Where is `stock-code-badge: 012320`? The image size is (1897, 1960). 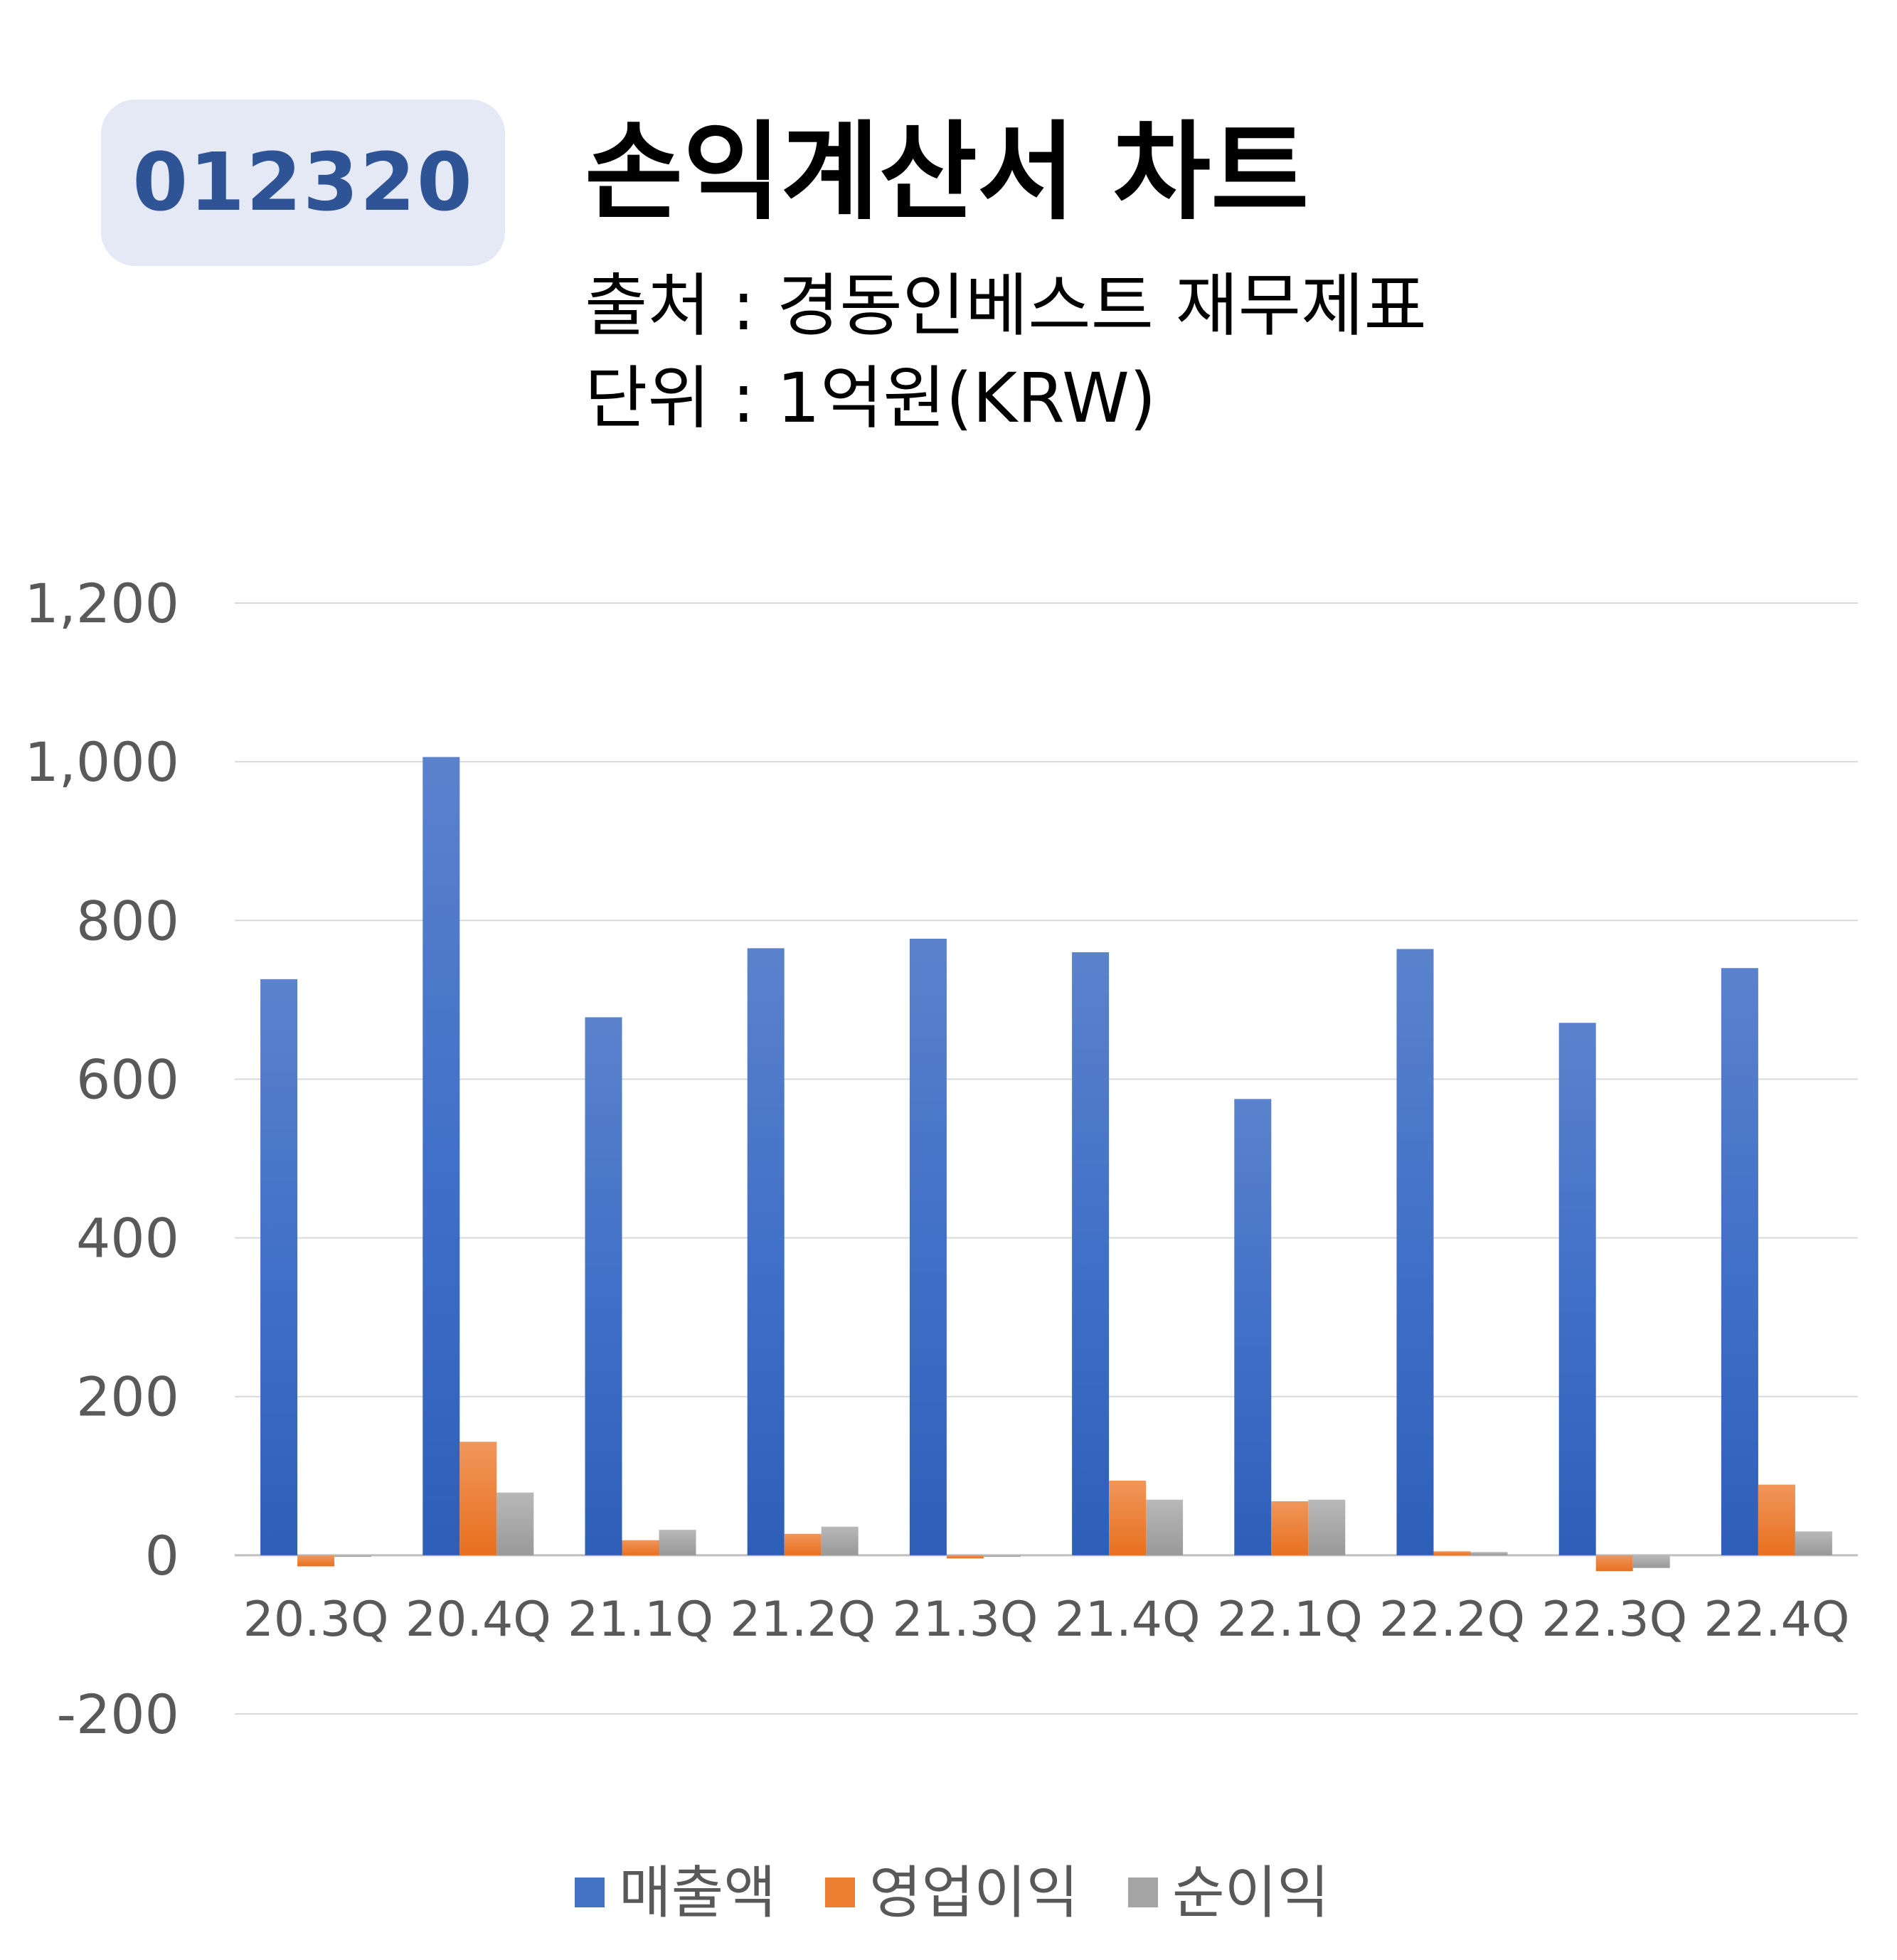
stock-code-badge: 012320 is located at coordinates (303, 183).